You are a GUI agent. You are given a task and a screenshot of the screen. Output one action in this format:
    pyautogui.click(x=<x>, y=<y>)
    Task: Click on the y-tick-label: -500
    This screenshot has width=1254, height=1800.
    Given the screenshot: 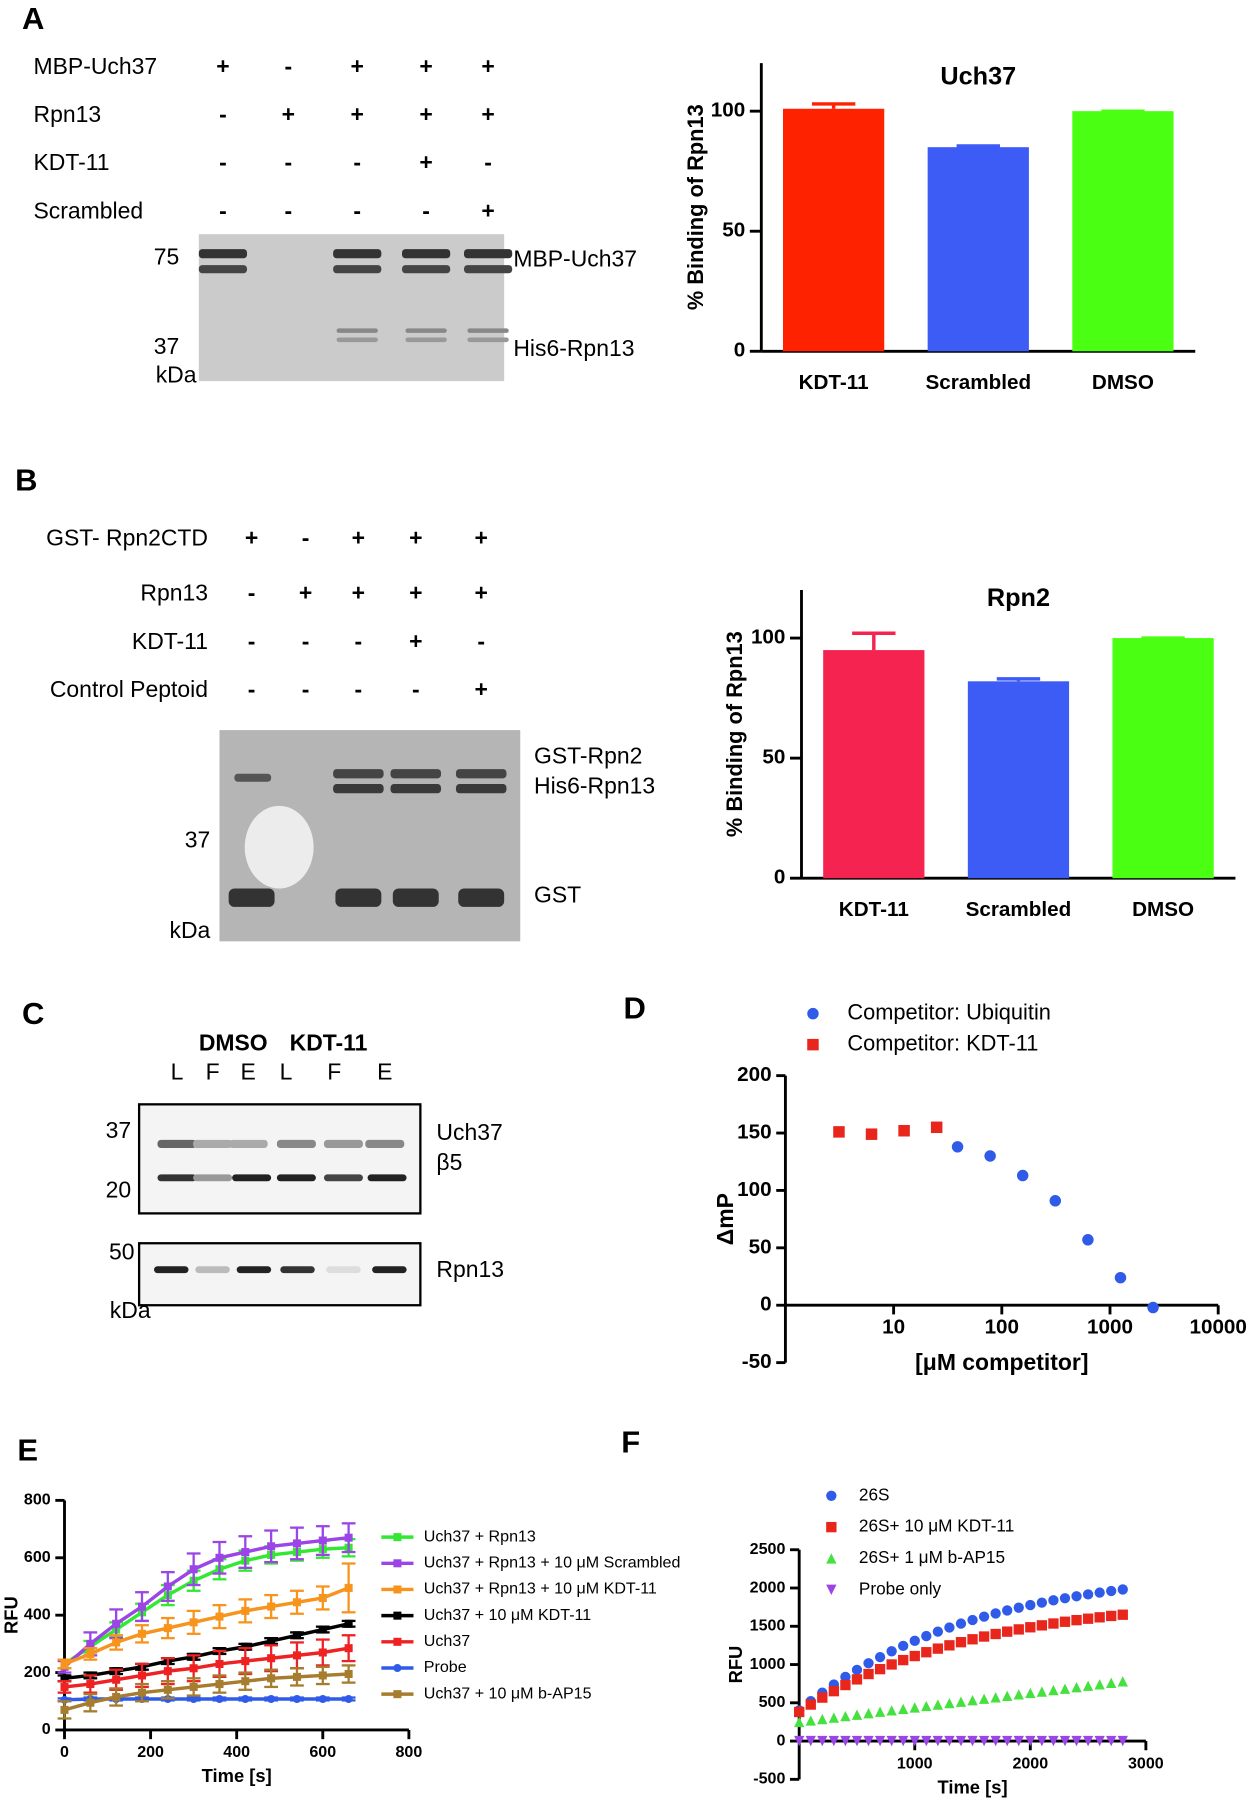 What is the action you would take?
    pyautogui.click(x=769, y=1779)
    